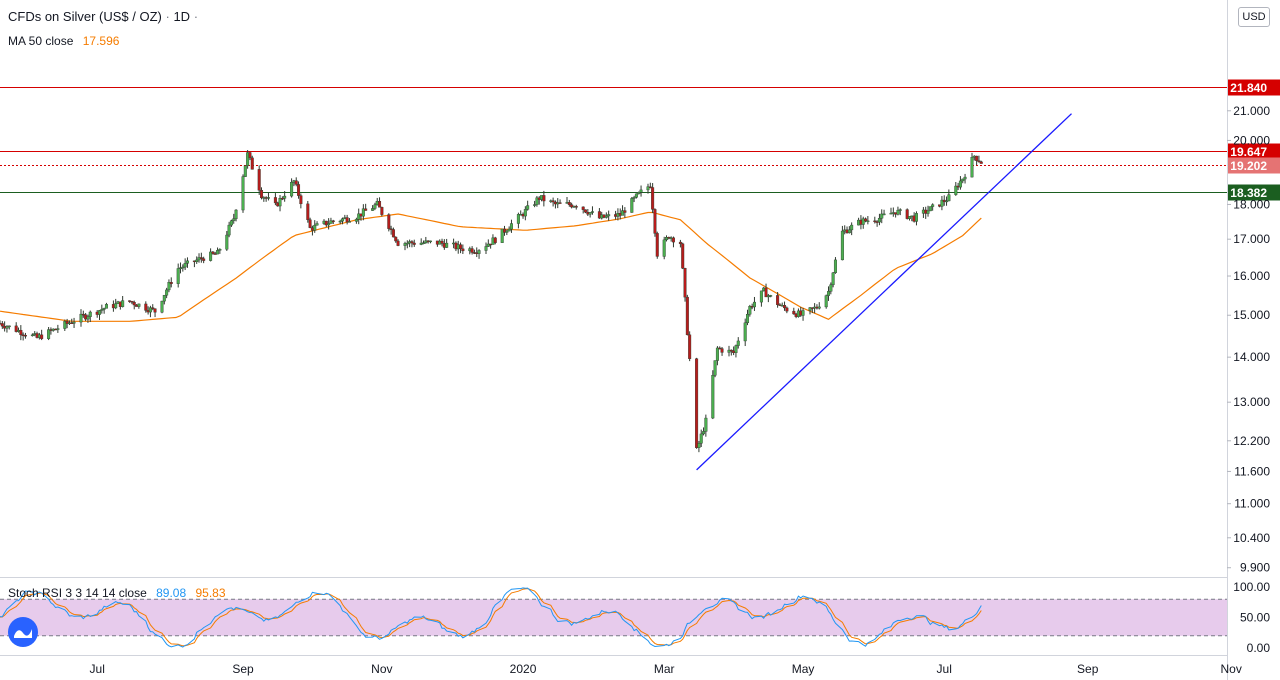 This screenshot has width=1280, height=680. What do you see at coordinates (1248, 193) in the screenshot?
I see `level-label: 18.382` at bounding box center [1248, 193].